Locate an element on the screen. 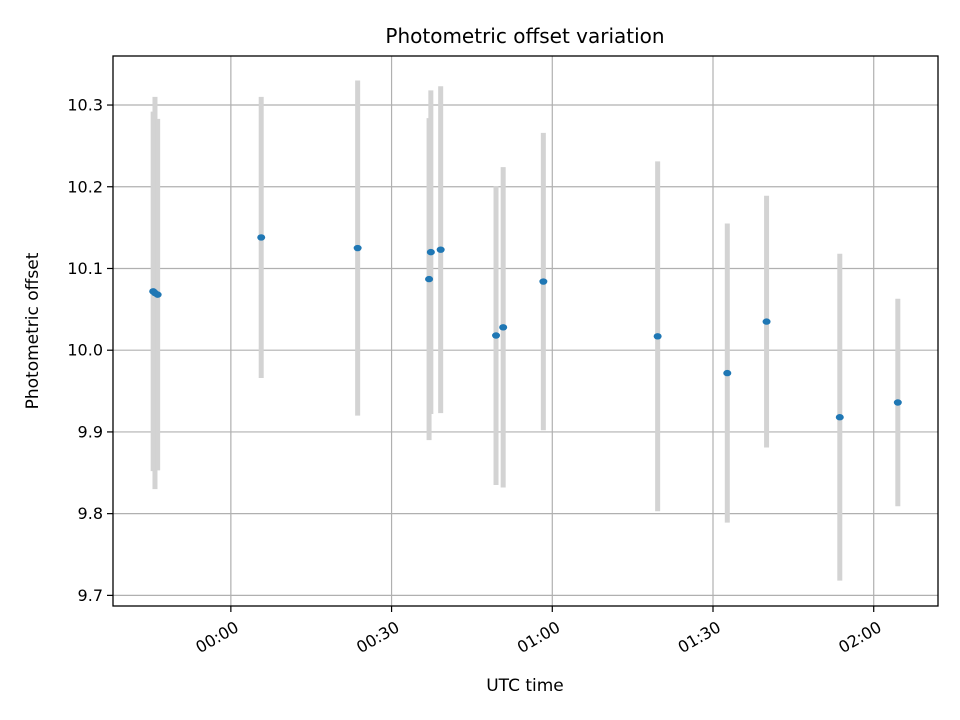 This screenshot has width=960, height=720. x-tick-label: 00:00 is located at coordinates (216, 637).